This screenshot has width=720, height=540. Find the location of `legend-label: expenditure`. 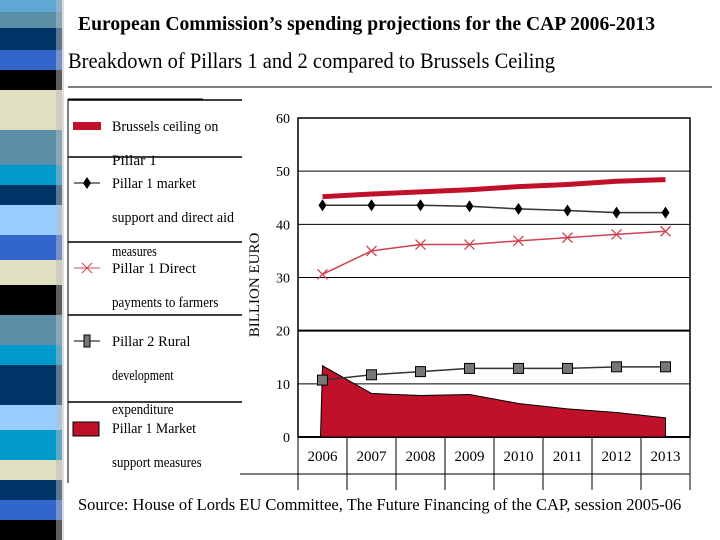

legend-label: expenditure is located at coordinates (143, 410).